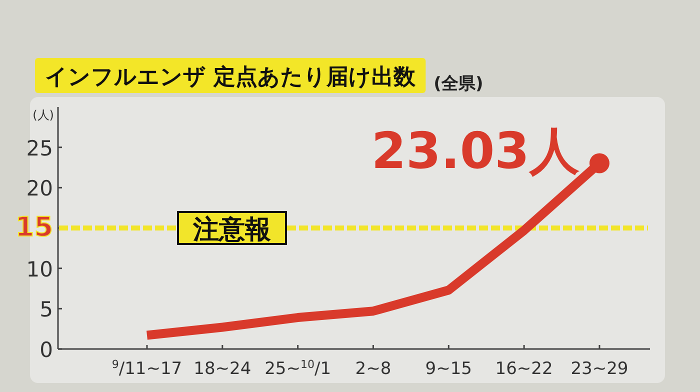  I want to click on x-tick-label: 16~22, so click(524, 369).